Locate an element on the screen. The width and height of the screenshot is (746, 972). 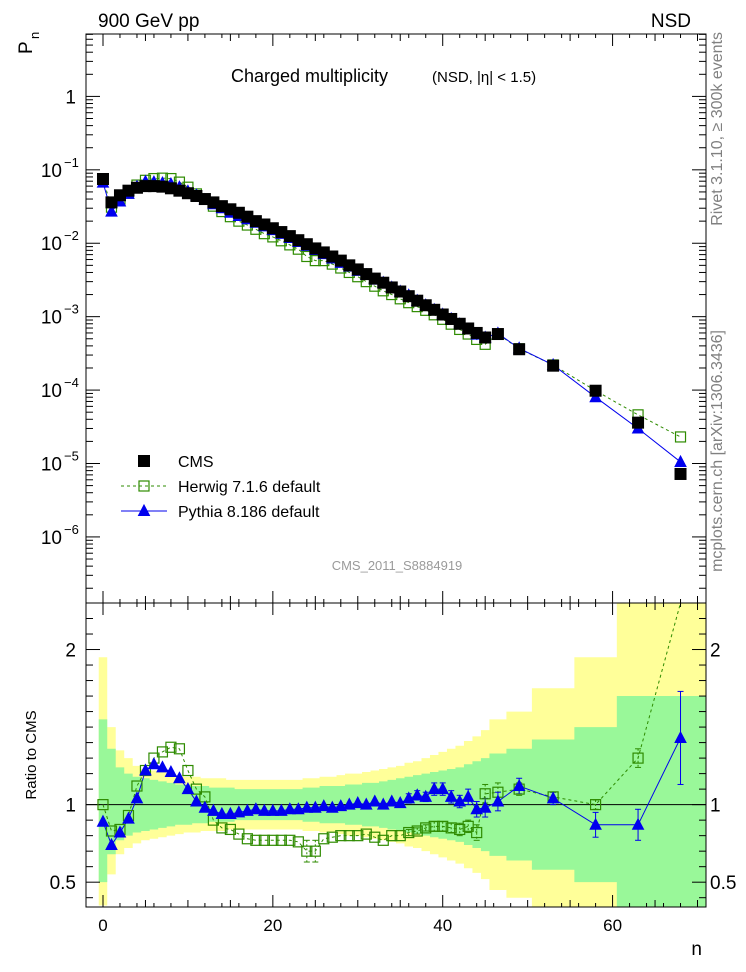
legend-label: Herwig 7.1.6 default is located at coordinates (249, 487).